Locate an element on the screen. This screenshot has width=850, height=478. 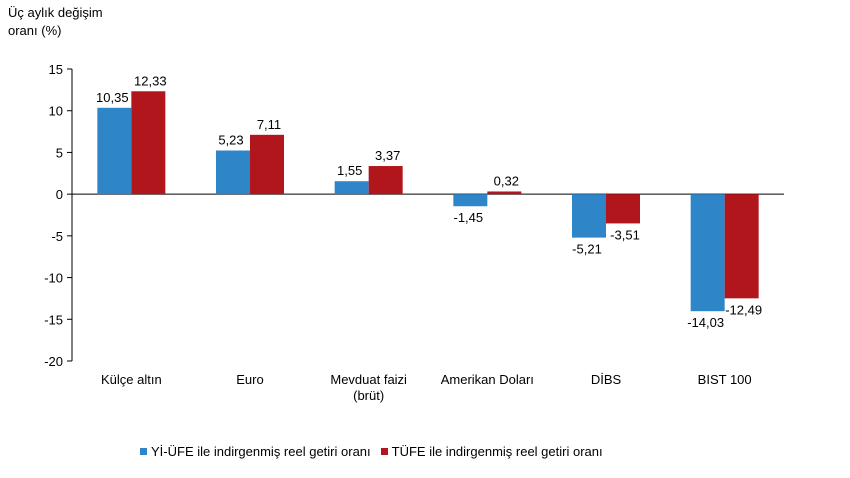
y-tick-label: 10 is located at coordinates (56, 111).